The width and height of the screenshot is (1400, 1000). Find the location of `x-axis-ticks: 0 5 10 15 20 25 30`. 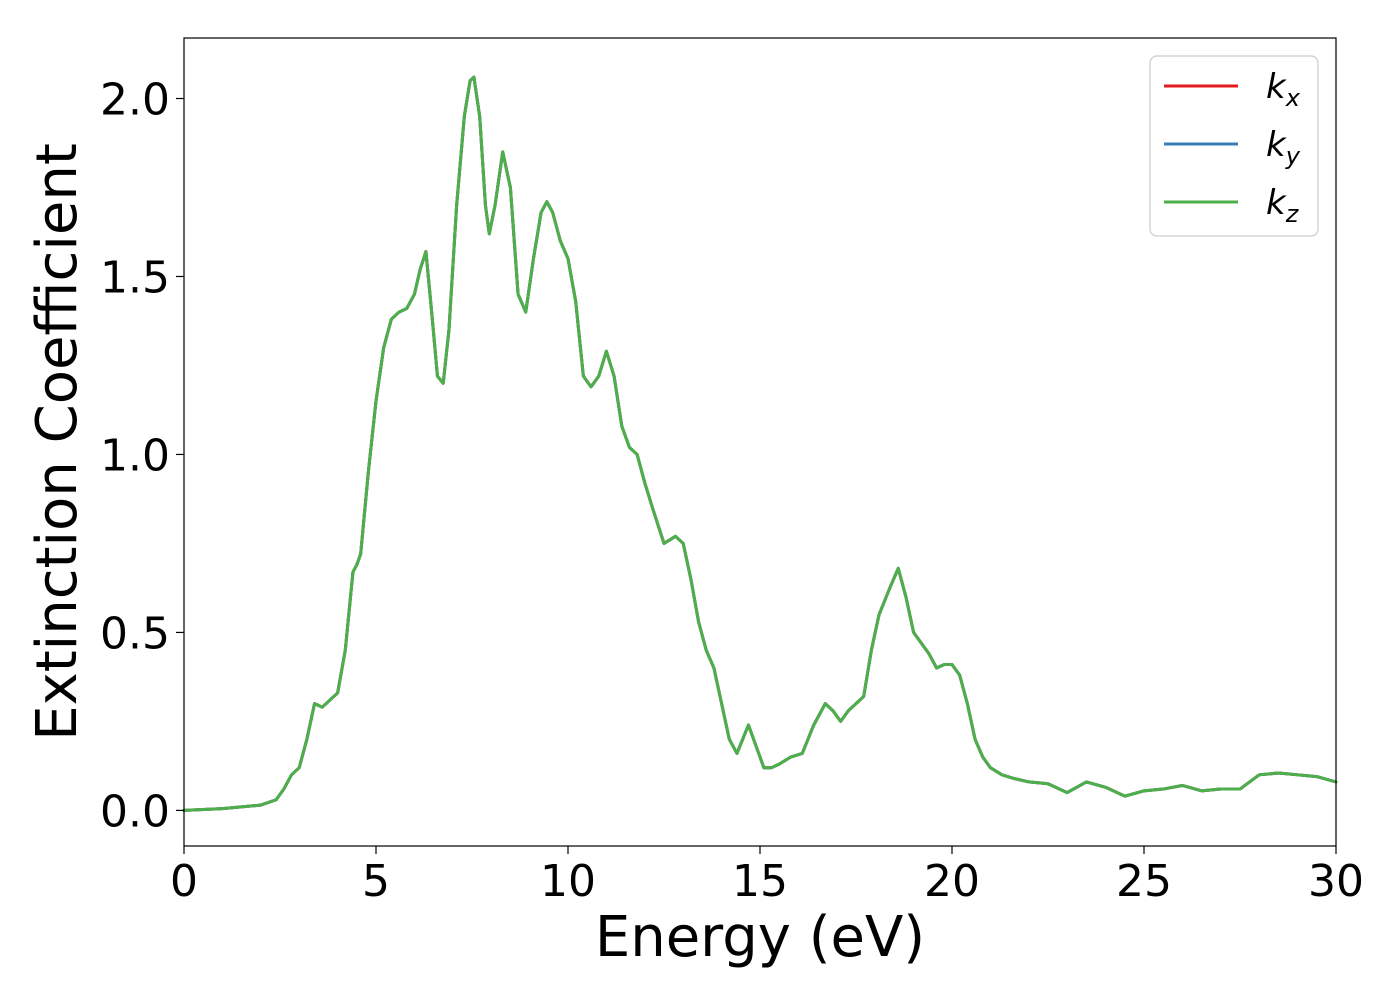

x-axis-ticks: 0 5 10 15 20 25 30 is located at coordinates (767, 876).